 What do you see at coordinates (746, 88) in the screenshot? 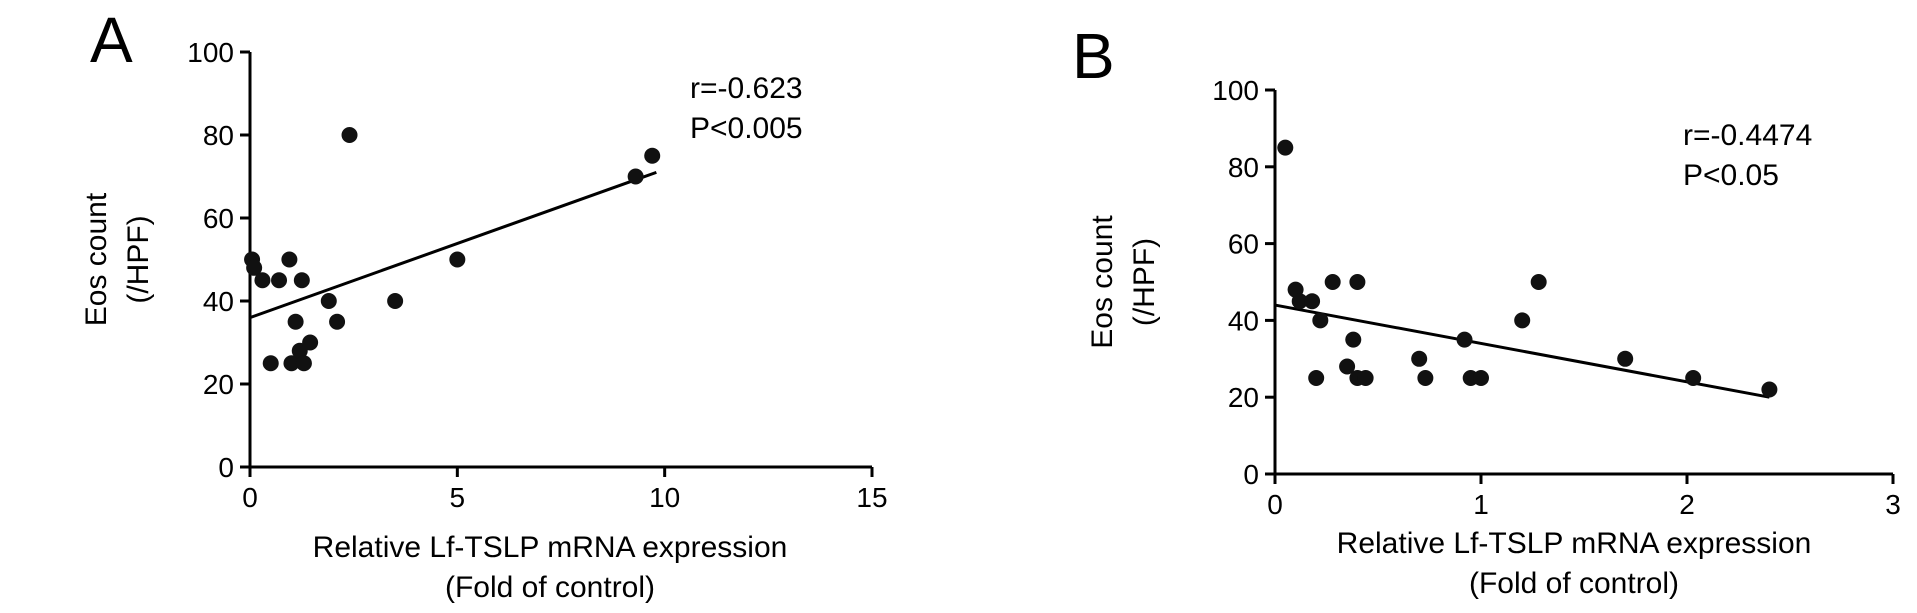
I see `panel-a-stat-annotation: r=-0.623` at bounding box center [746, 88].